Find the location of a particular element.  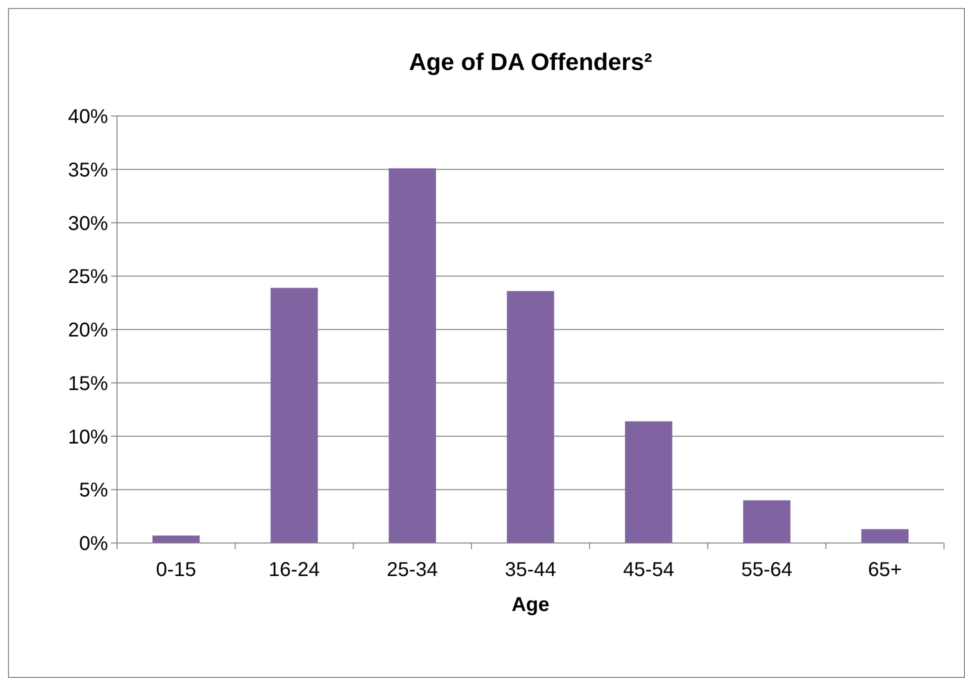

y-tick-label: 35% is located at coordinates (88, 170).